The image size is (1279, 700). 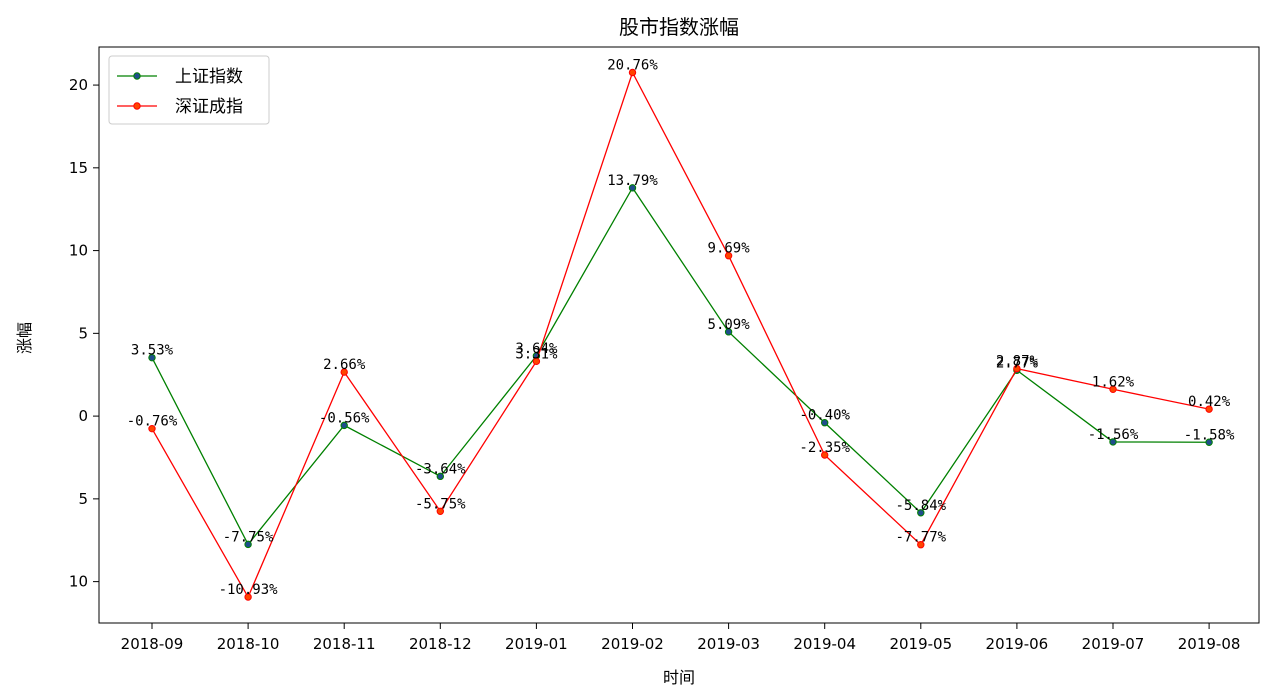 I want to click on data-label: 5.09%, so click(x=729, y=325).